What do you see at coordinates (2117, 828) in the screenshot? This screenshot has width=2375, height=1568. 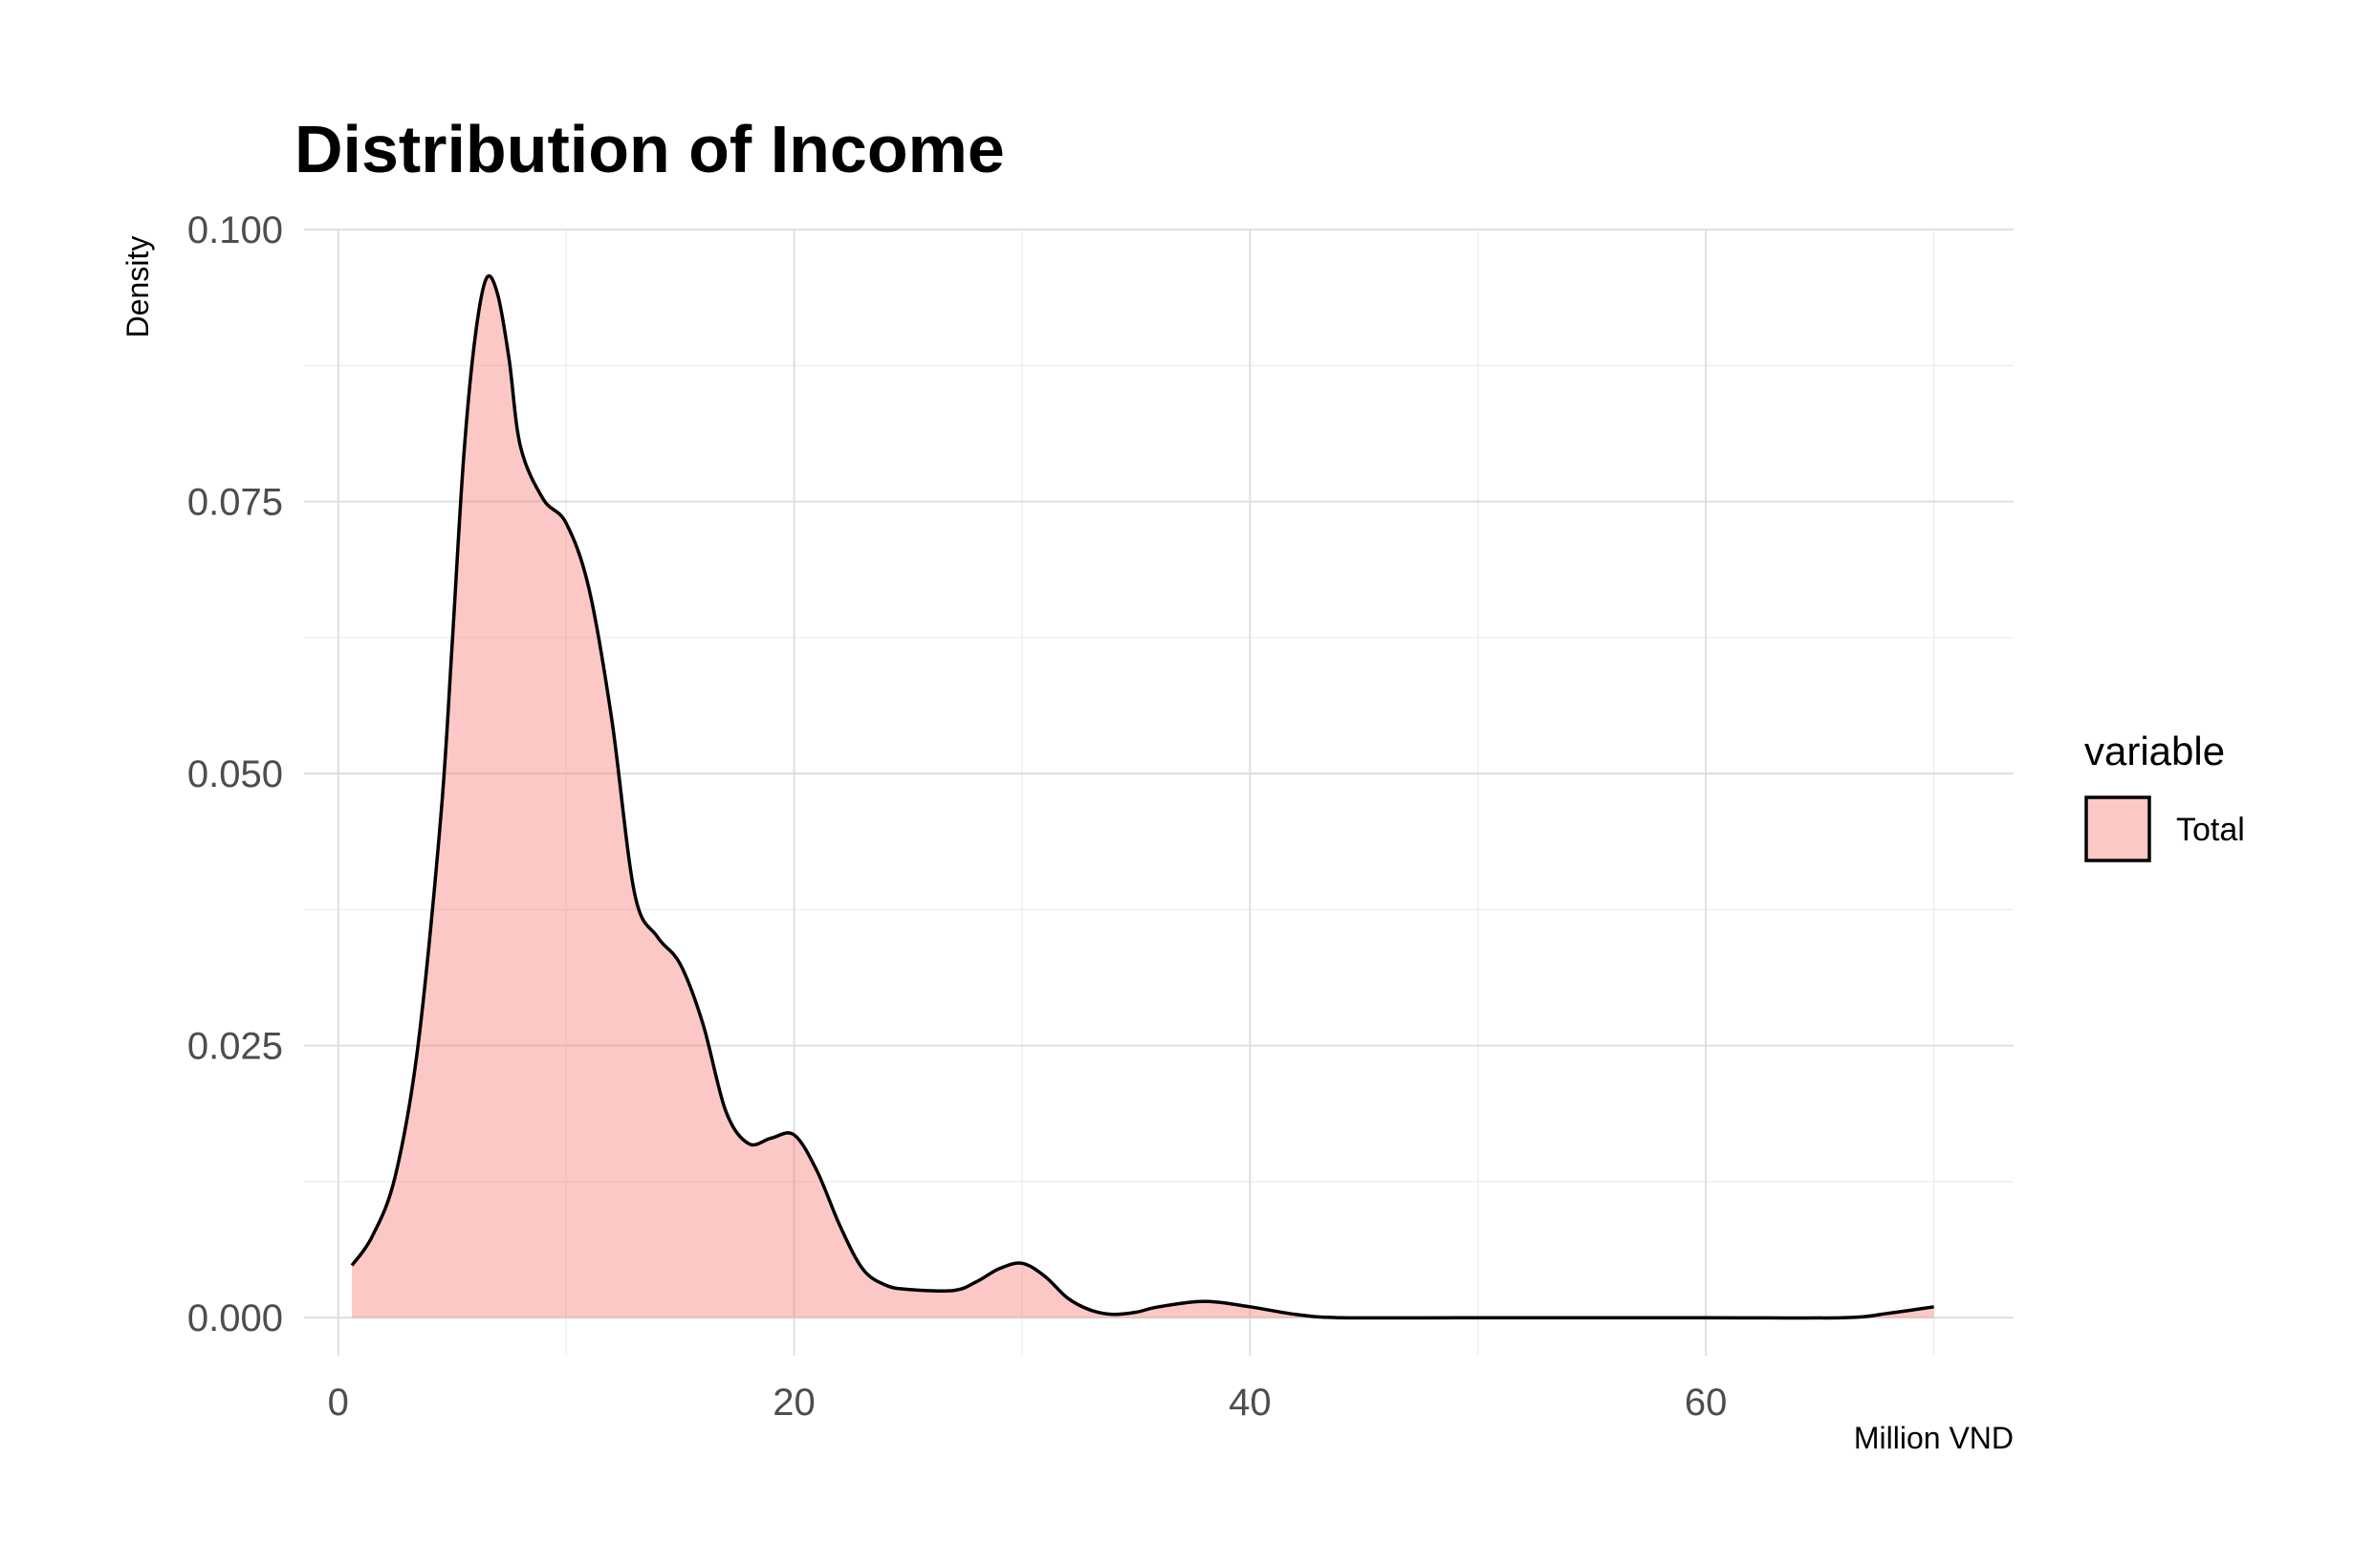 I see `legend-key-total` at bounding box center [2117, 828].